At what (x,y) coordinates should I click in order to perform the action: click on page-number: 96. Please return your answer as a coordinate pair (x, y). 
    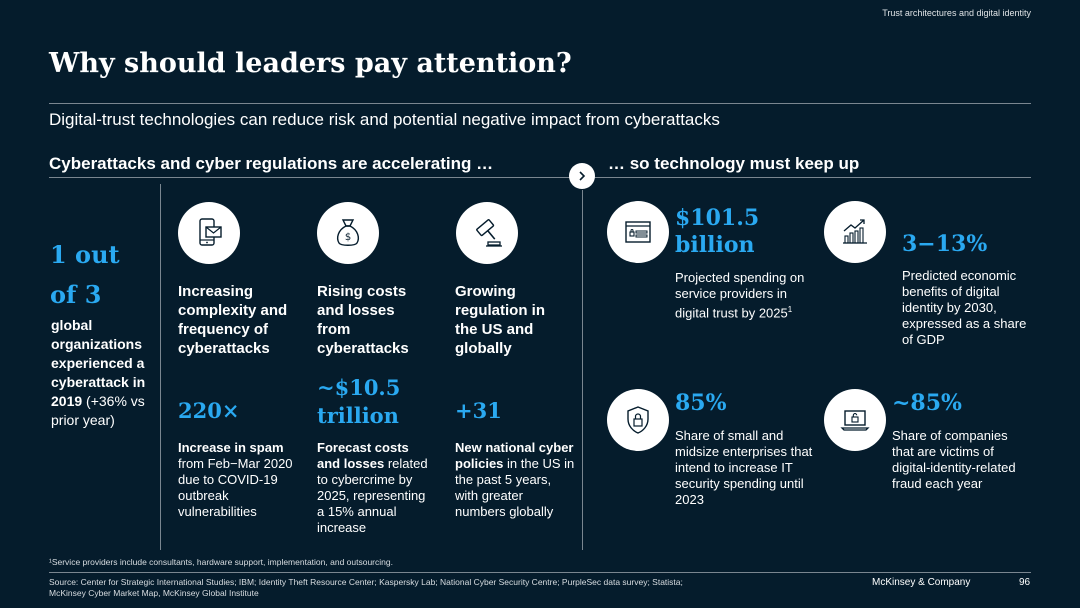
    Looking at the image, I should click on (1025, 582).